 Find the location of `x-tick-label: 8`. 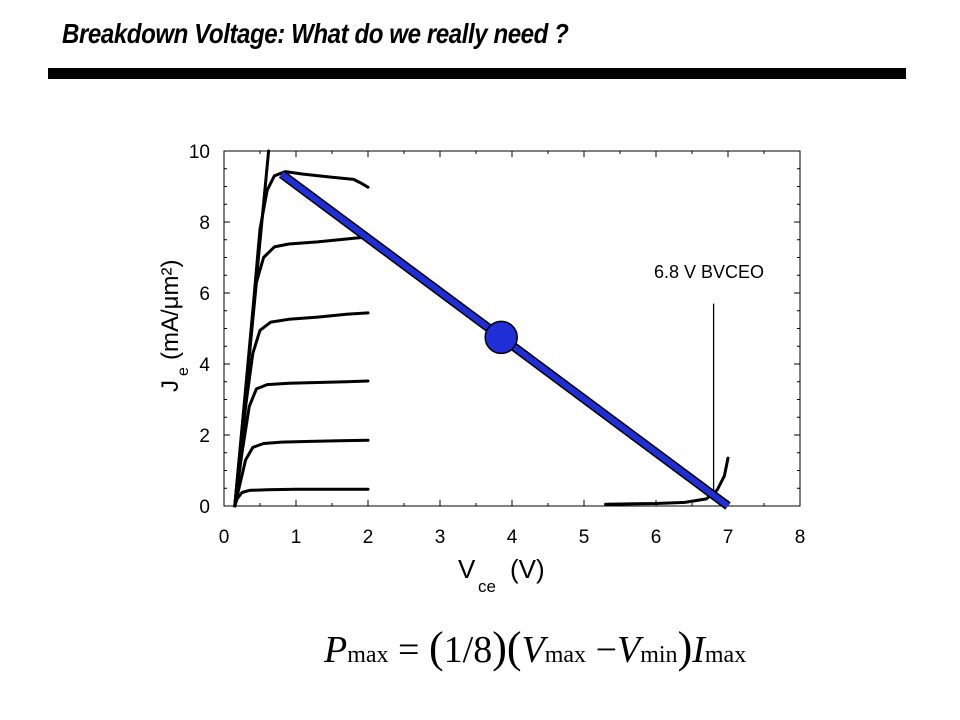

x-tick-label: 8 is located at coordinates (800, 537).